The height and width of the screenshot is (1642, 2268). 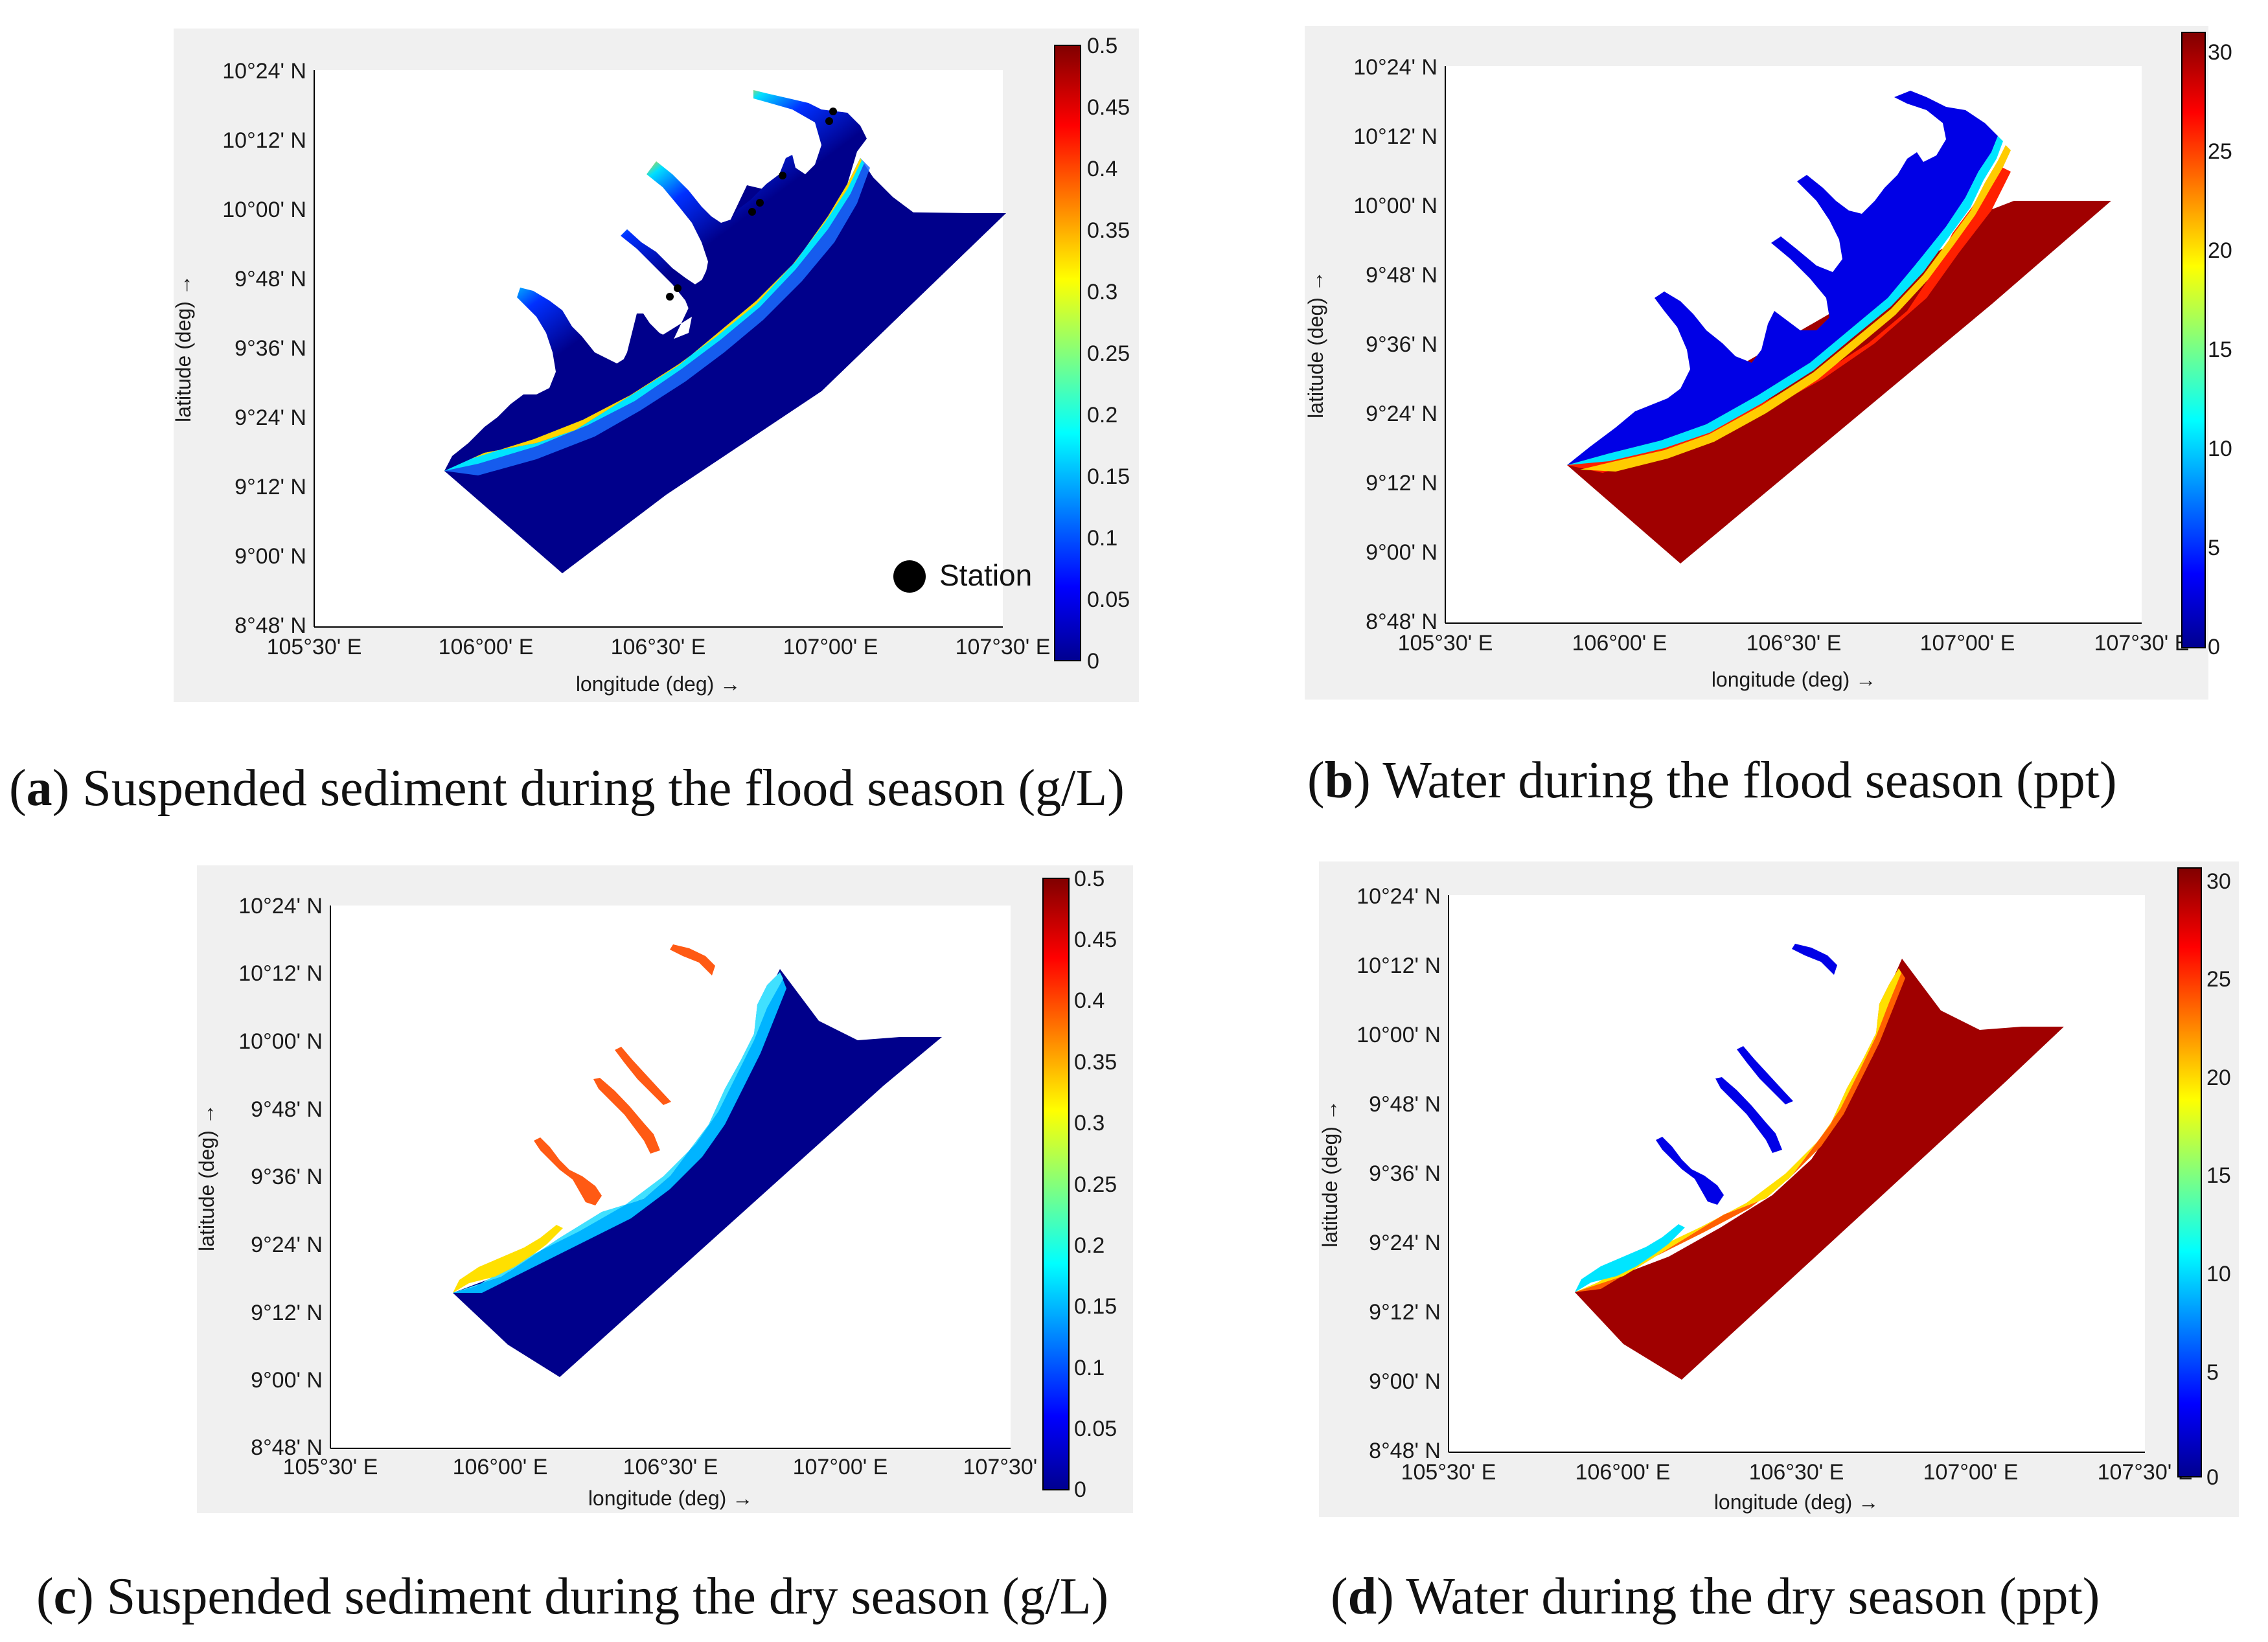 I want to click on colorbar-tick: 25, so click(x=2218, y=979).